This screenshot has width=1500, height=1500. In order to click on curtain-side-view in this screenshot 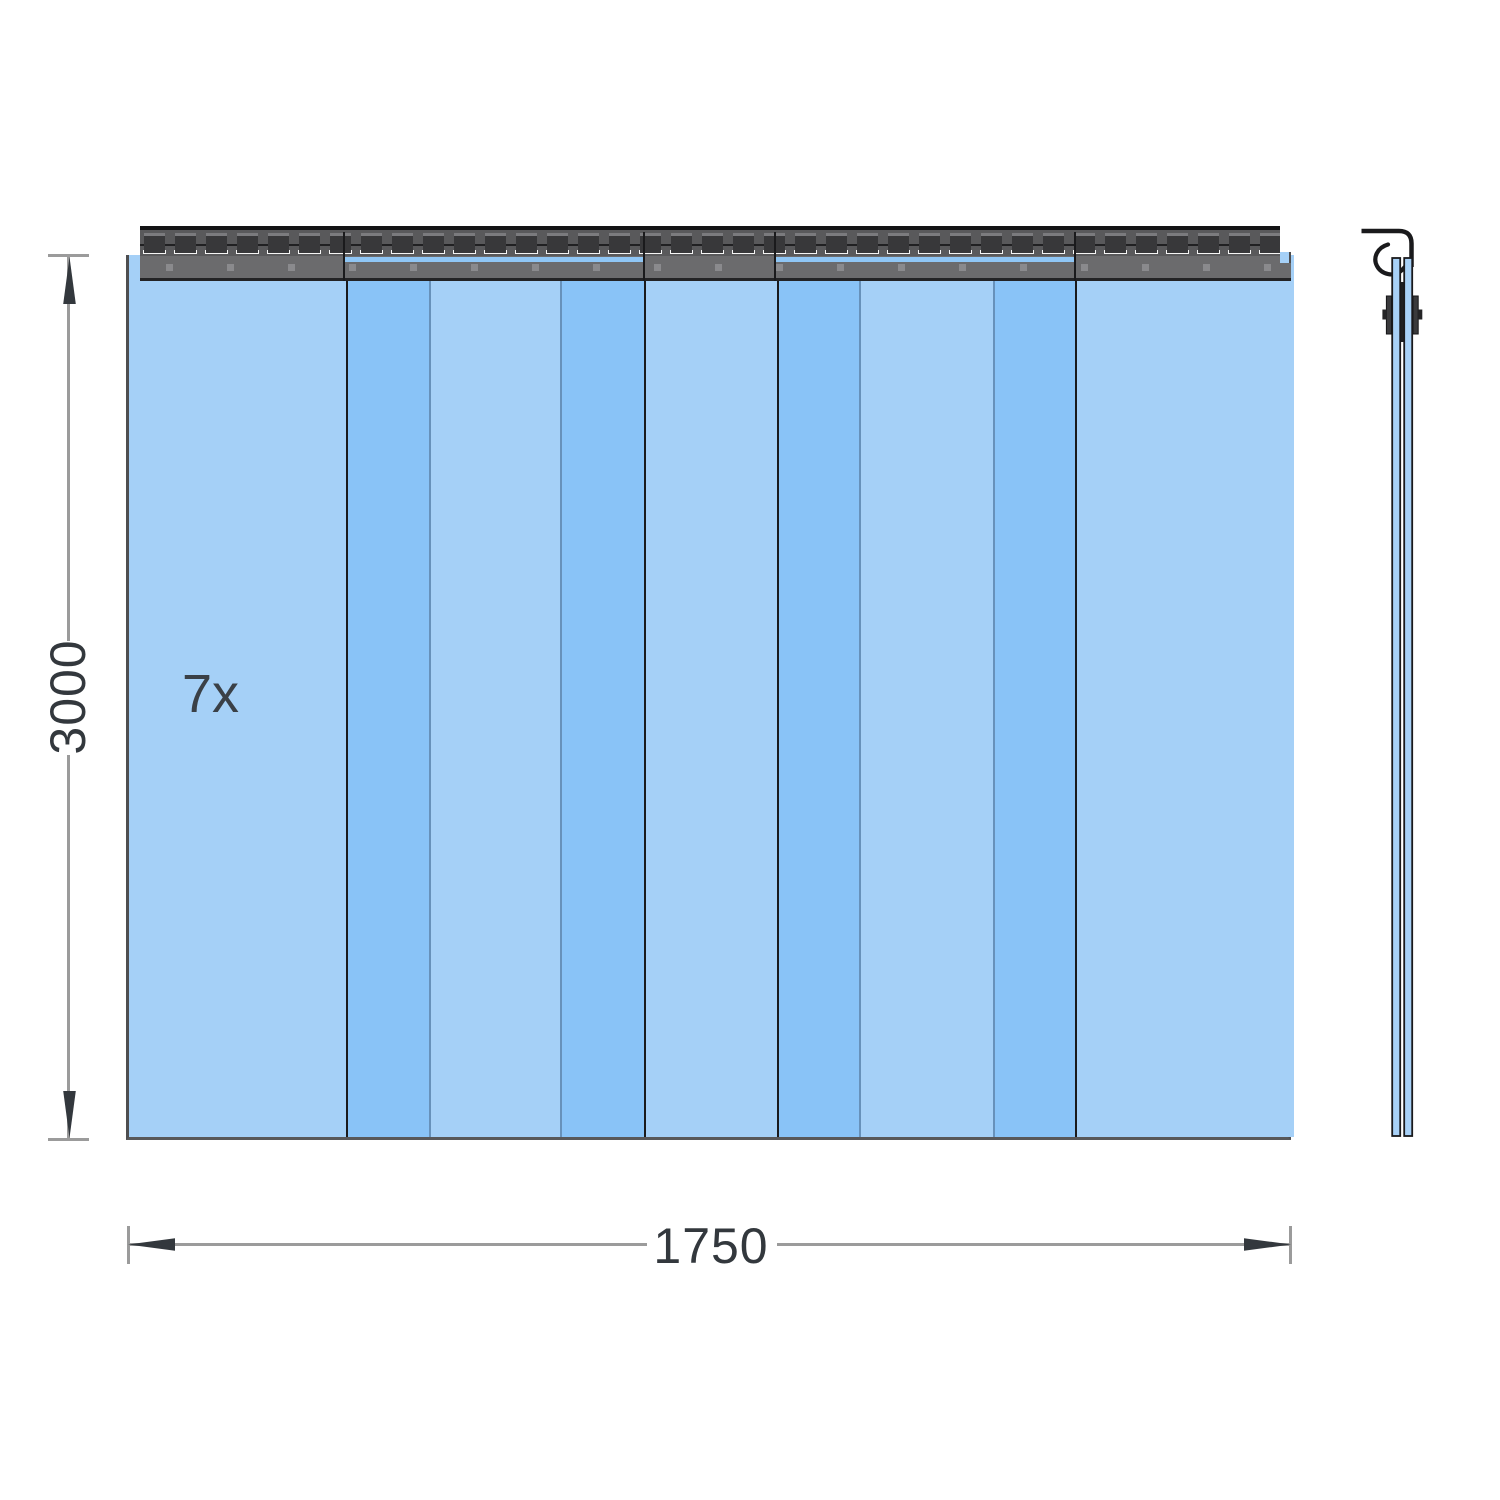, I will do `click(1392, 682)`.